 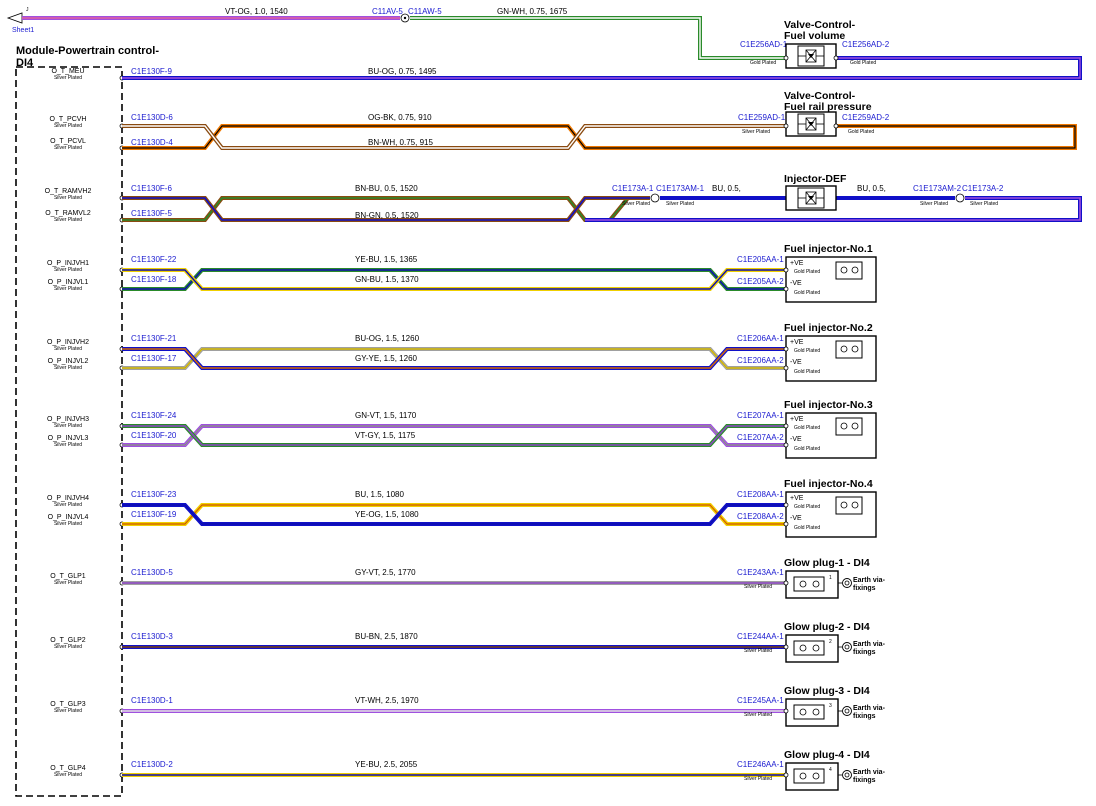 What do you see at coordinates (68, 361) in the screenshot?
I see `pin-name: O_P_INJVL2` at bounding box center [68, 361].